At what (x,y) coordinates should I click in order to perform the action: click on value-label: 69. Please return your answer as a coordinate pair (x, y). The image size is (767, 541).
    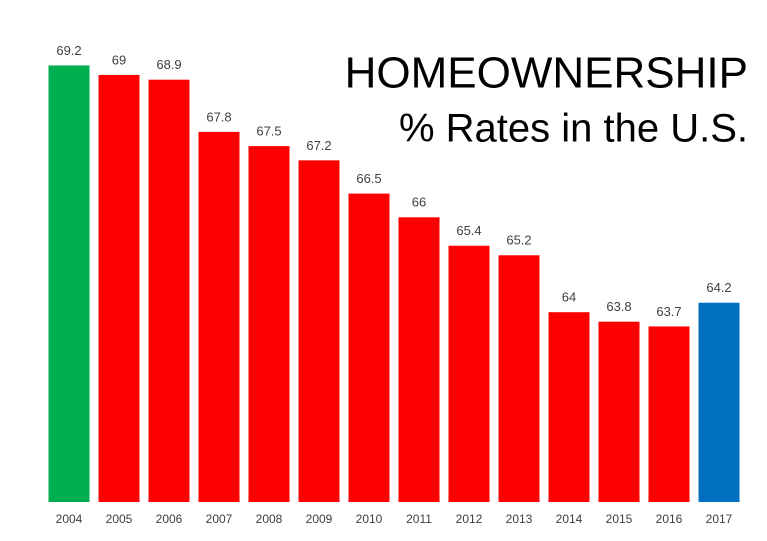
    Looking at the image, I should click on (119, 59).